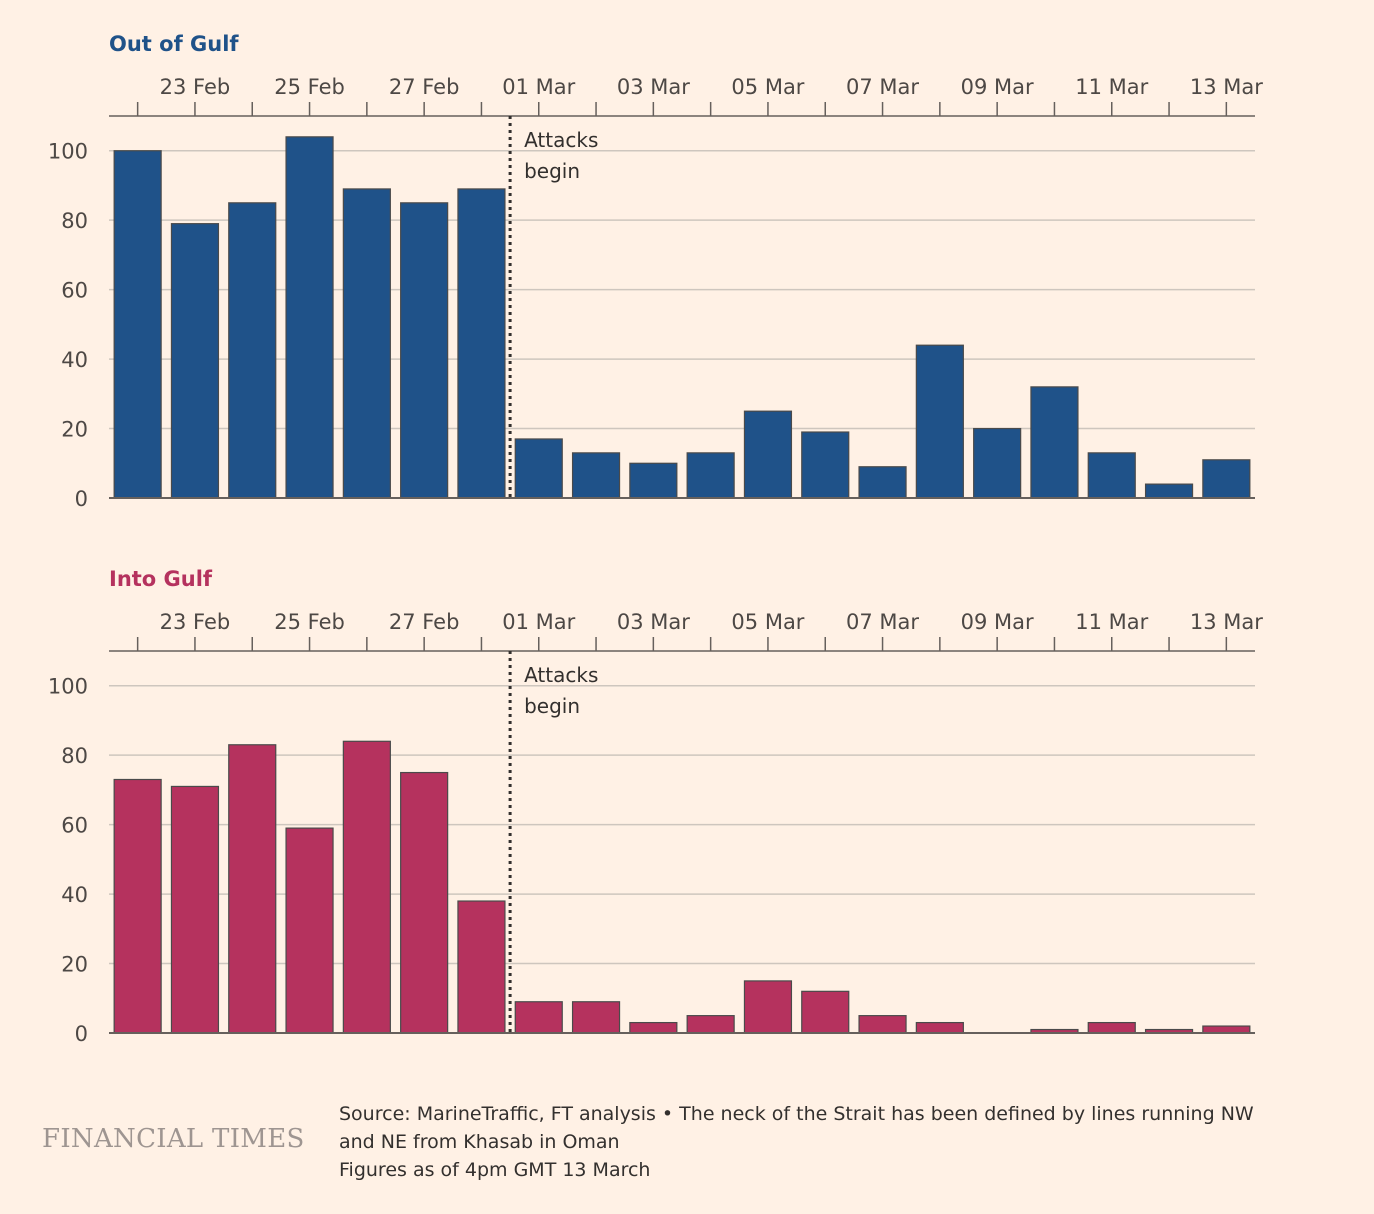 The width and height of the screenshot is (1374, 1214). Describe the element at coordinates (161, 579) in the screenshot. I see `panel-title: Into Gulf` at that location.